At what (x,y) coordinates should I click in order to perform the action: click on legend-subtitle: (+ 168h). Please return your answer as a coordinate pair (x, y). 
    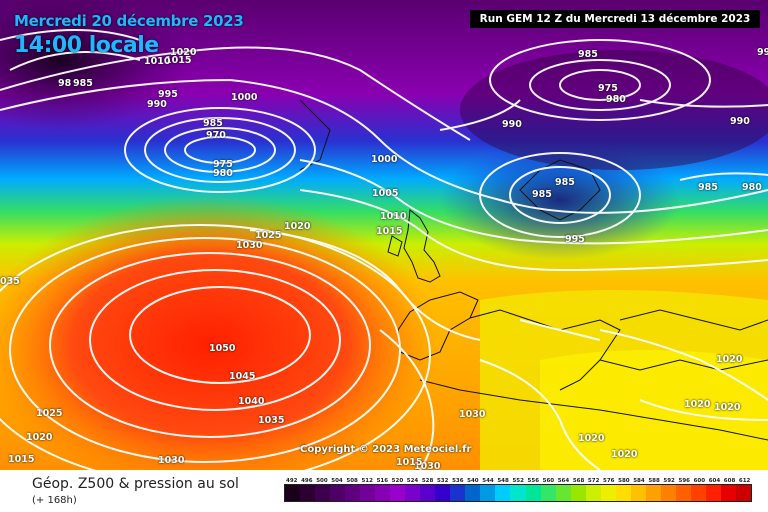
    Looking at the image, I should click on (54, 500).